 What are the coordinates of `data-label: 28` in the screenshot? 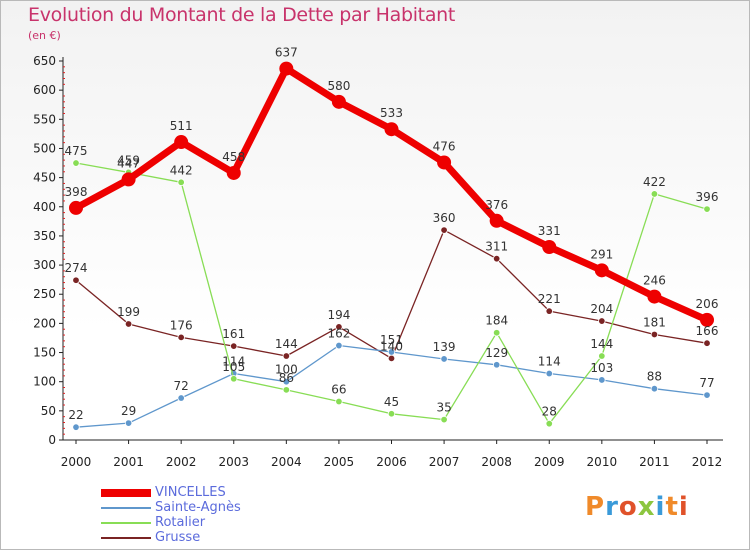 It's located at (549, 412).